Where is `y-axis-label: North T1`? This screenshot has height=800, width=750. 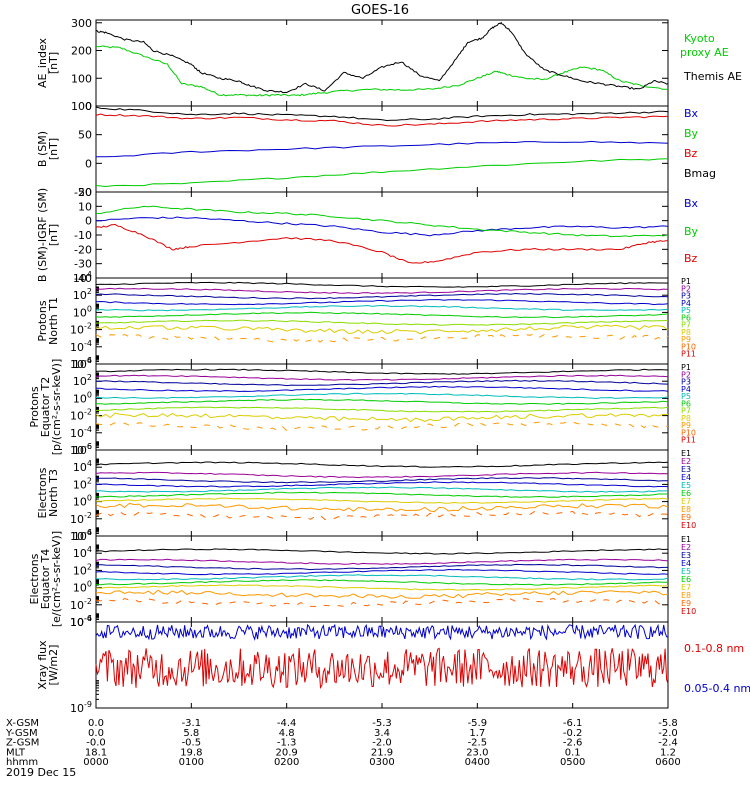 y-axis-label: North T1 is located at coordinates (53, 321).